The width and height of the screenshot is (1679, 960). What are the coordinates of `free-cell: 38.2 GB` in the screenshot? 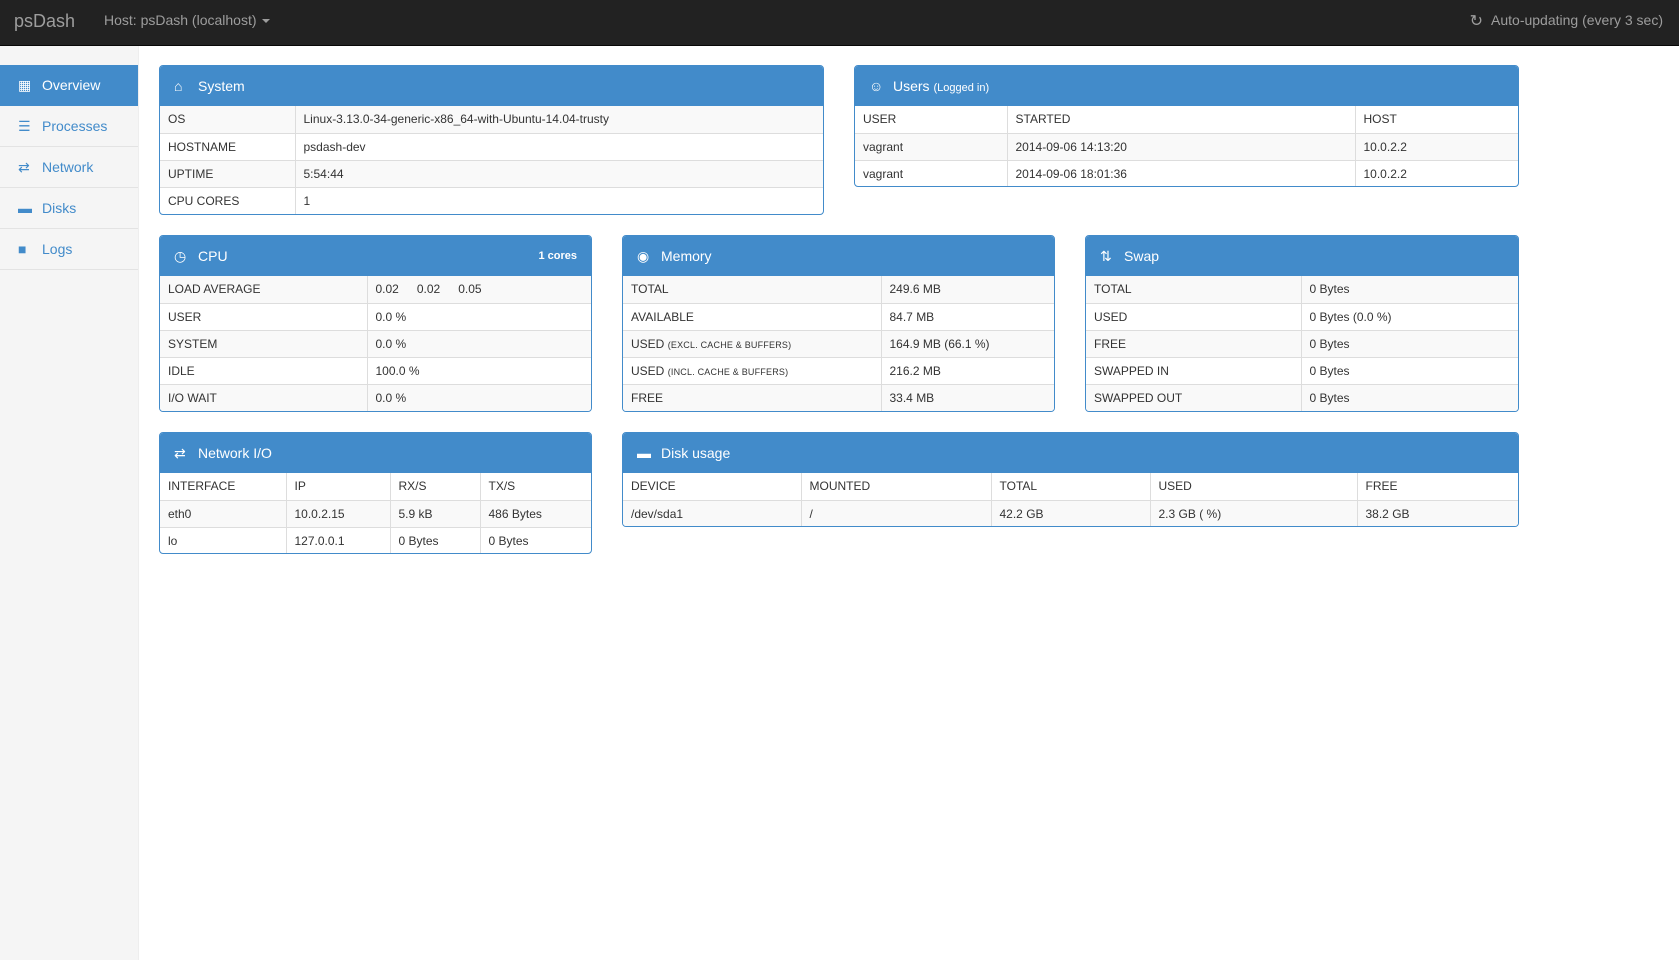 It's located at (1437, 512).